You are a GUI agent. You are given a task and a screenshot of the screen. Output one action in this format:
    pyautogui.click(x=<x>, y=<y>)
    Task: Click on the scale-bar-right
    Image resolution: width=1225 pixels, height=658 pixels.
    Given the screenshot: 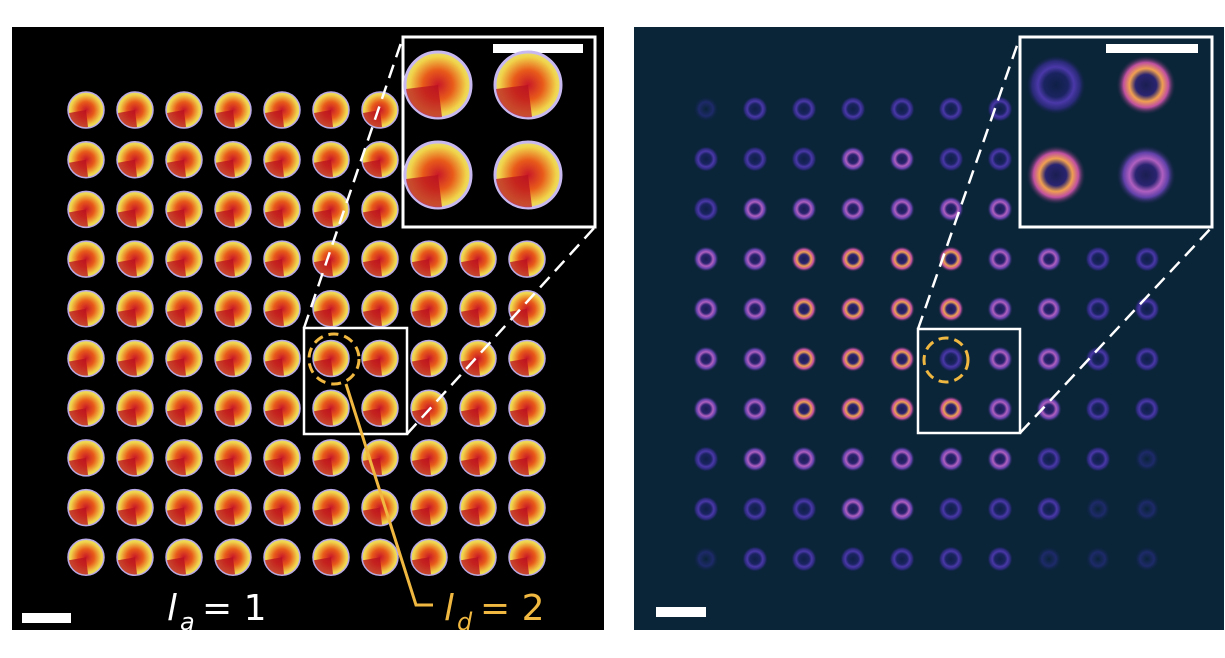 What is the action you would take?
    pyautogui.click(x=681, y=612)
    